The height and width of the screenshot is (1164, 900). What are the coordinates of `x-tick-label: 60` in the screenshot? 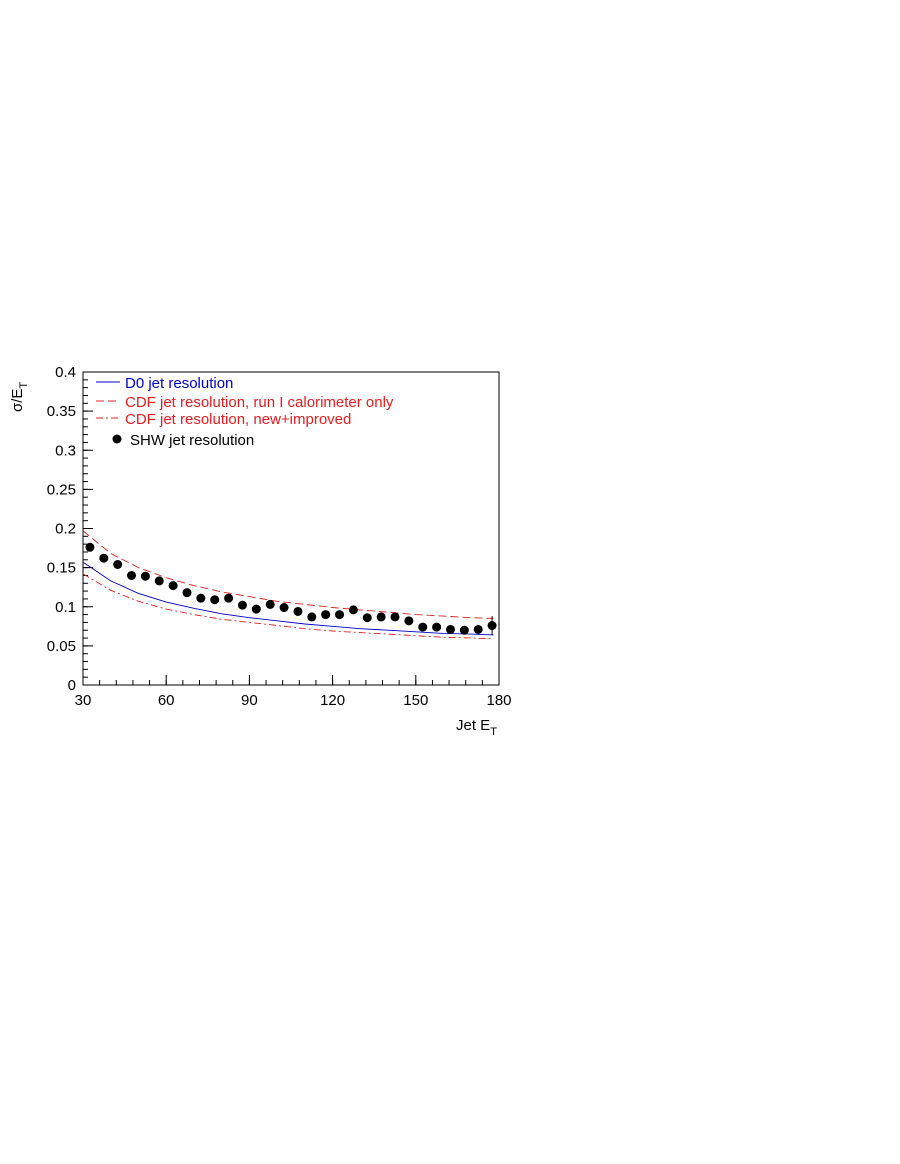 It's located at (166, 700).